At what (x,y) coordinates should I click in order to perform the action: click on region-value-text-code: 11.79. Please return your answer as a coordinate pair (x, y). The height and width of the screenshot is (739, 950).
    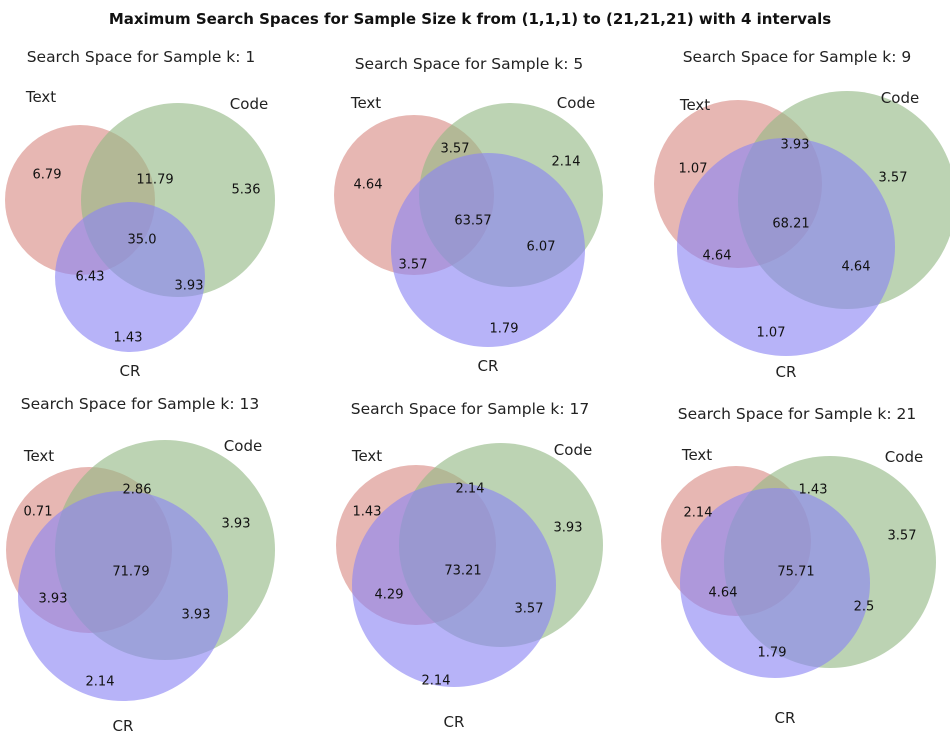
    Looking at the image, I should click on (154, 180).